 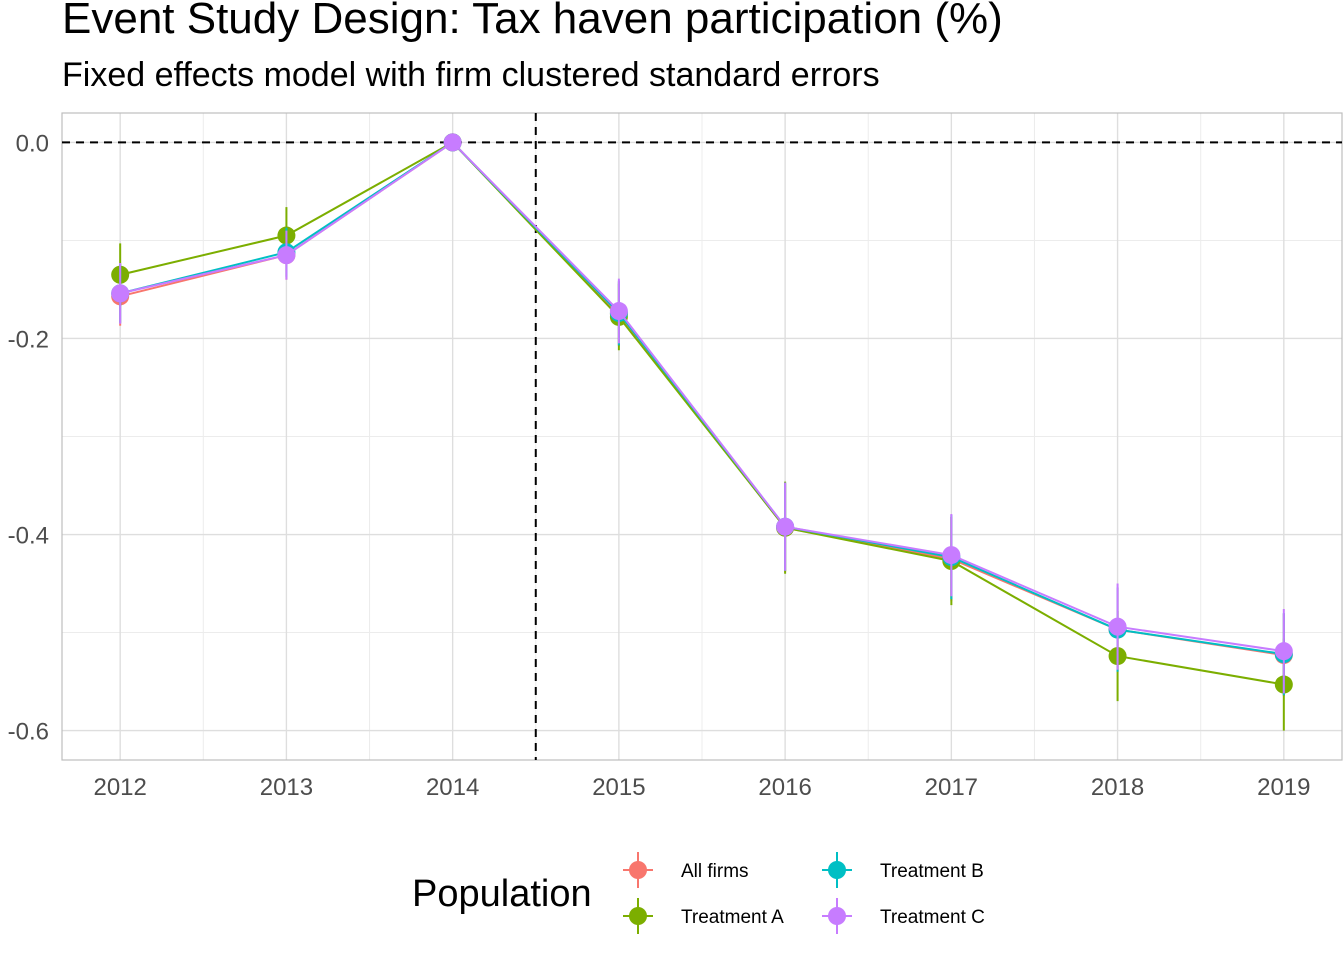 I want to click on legend-item-treatment-a: Treatment A, so click(x=703, y=916).